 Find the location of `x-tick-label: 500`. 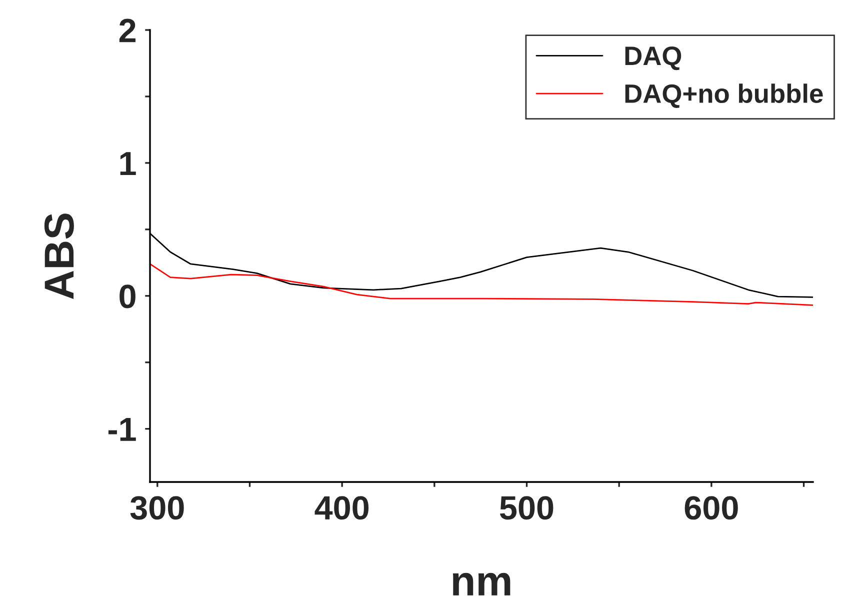

x-tick-label: 500 is located at coordinates (527, 508).